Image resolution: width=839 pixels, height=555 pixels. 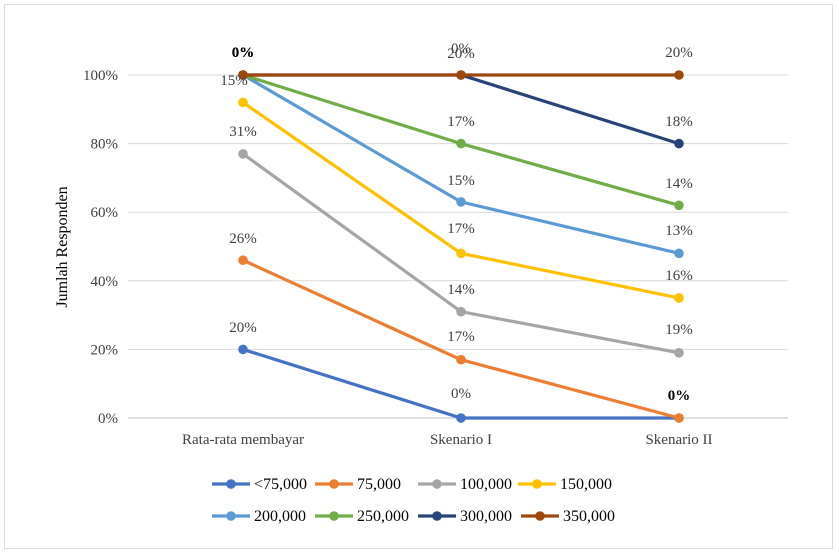 What do you see at coordinates (679, 122) in the screenshot?
I see `data-label: 18%` at bounding box center [679, 122].